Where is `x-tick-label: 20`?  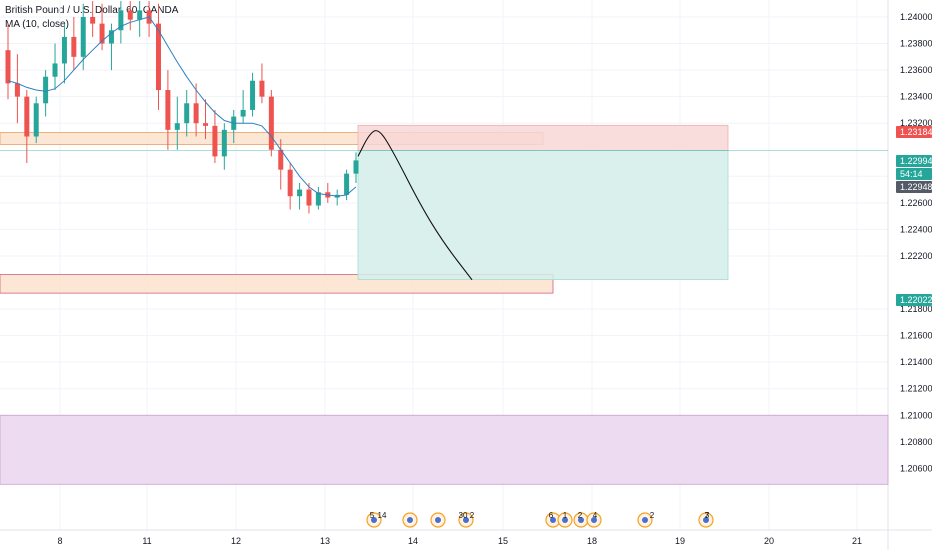 x-tick-label: 20 is located at coordinates (769, 541).